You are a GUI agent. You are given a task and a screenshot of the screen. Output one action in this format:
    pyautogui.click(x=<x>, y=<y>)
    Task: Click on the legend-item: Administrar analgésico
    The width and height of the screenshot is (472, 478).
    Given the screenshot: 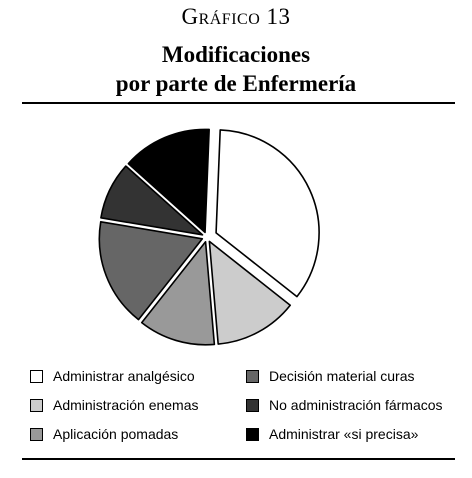 What is the action you would take?
    pyautogui.click(x=112, y=376)
    